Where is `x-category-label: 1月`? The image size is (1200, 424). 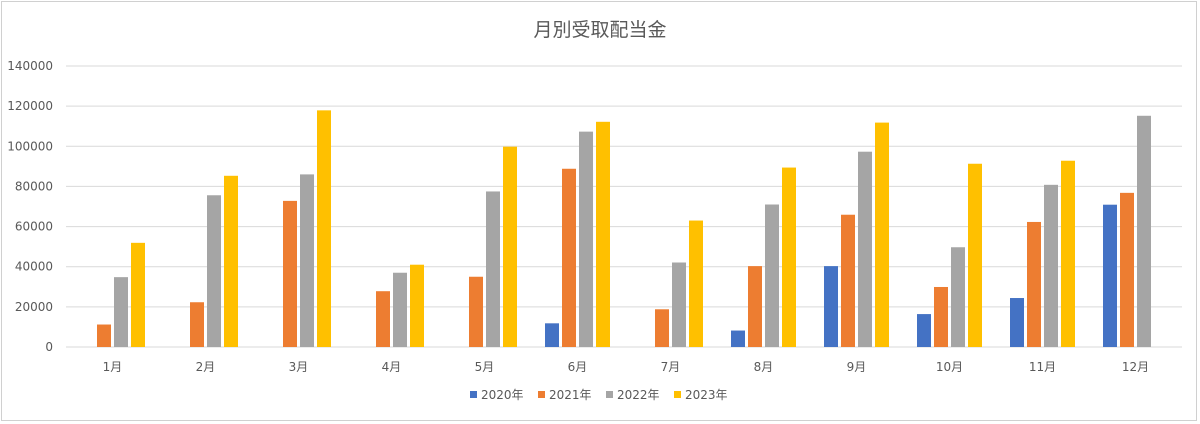 x-category-label: 1月 is located at coordinates (113, 367).